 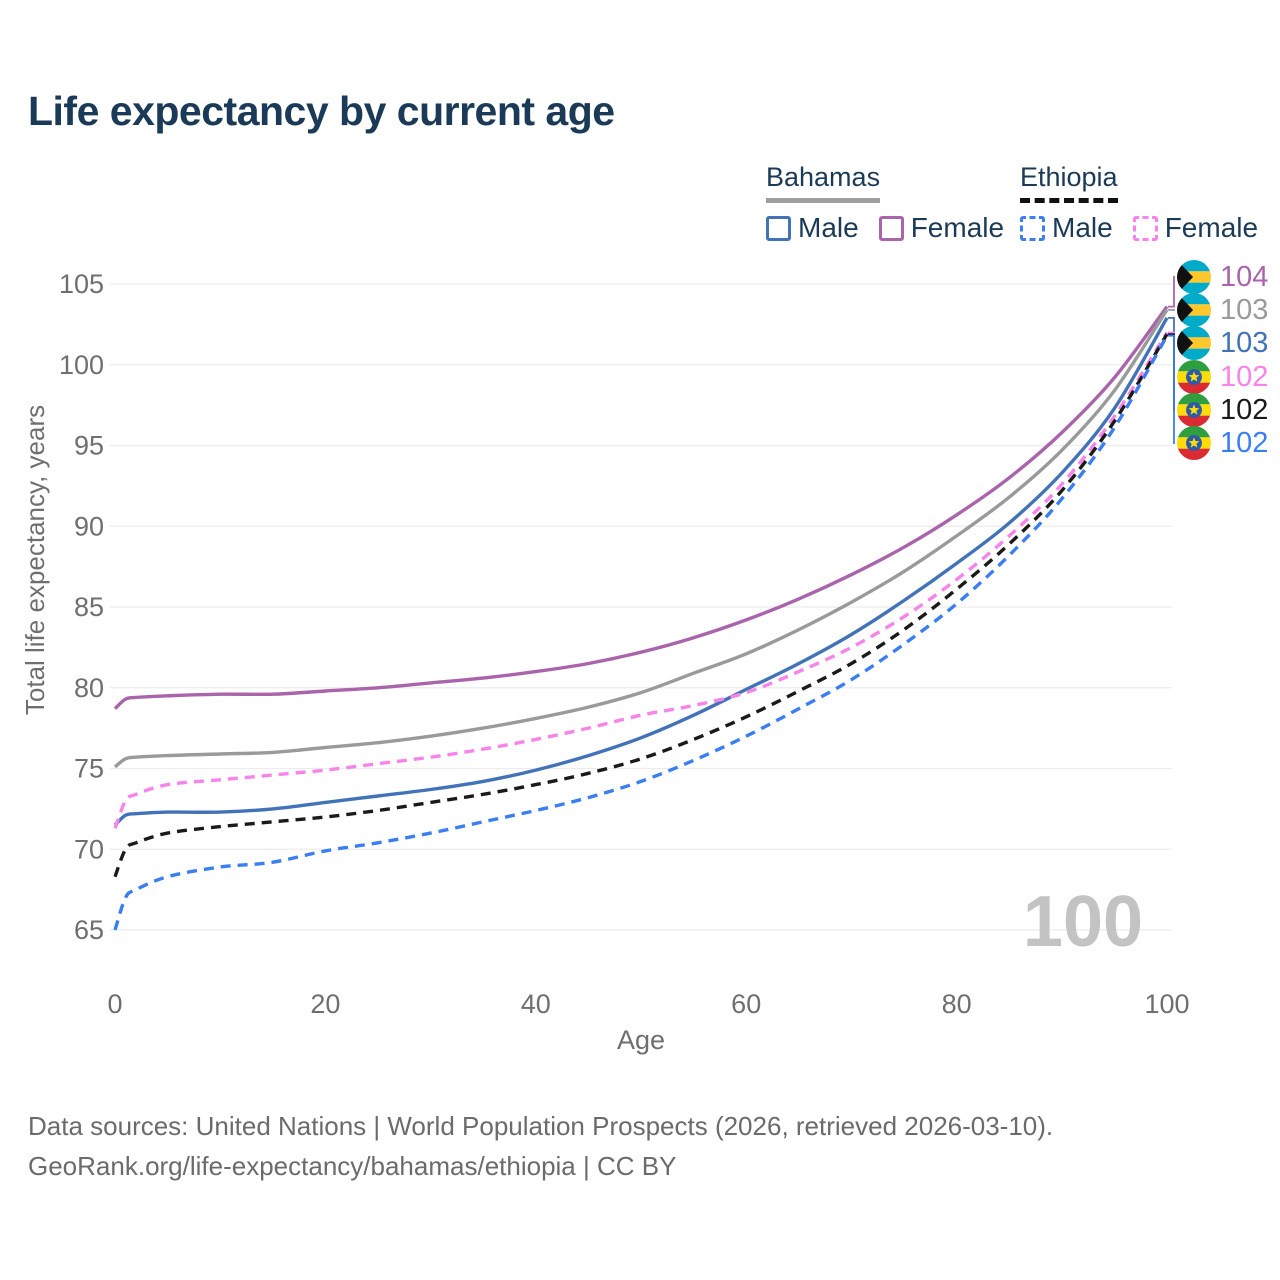 I want to click on y-axis-title: Total life expectancy, years, so click(x=35, y=560).